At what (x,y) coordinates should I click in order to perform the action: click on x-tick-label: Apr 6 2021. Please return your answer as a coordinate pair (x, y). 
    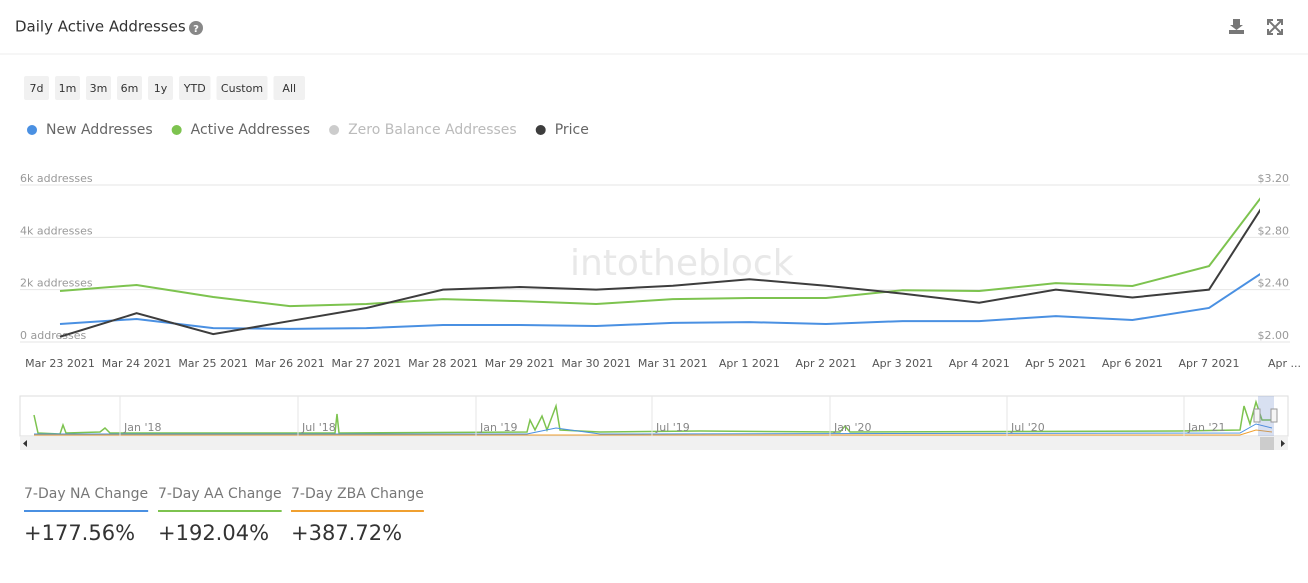
    Looking at the image, I should click on (1132, 363).